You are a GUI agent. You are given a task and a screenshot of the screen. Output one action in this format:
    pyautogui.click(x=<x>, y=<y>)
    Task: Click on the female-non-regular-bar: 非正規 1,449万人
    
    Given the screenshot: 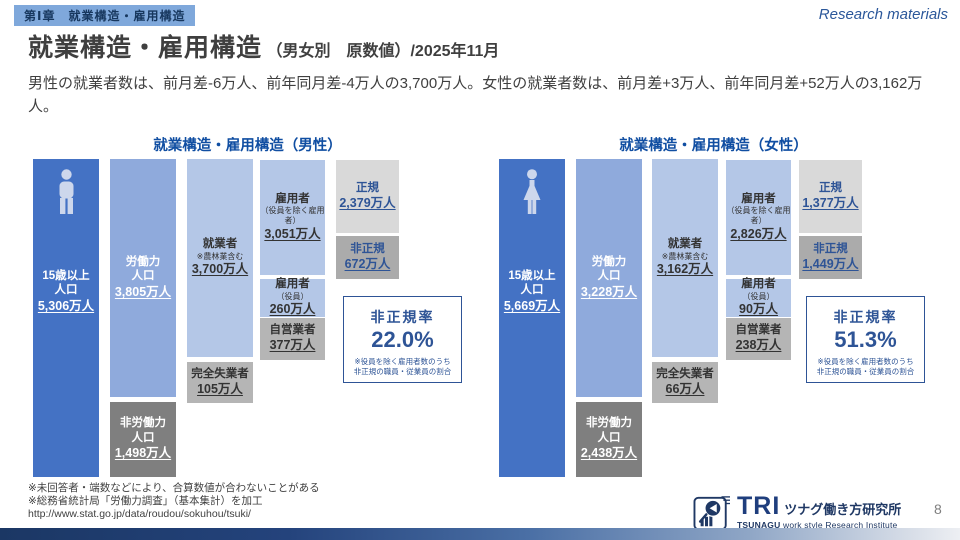 What is the action you would take?
    pyautogui.click(x=830, y=257)
    